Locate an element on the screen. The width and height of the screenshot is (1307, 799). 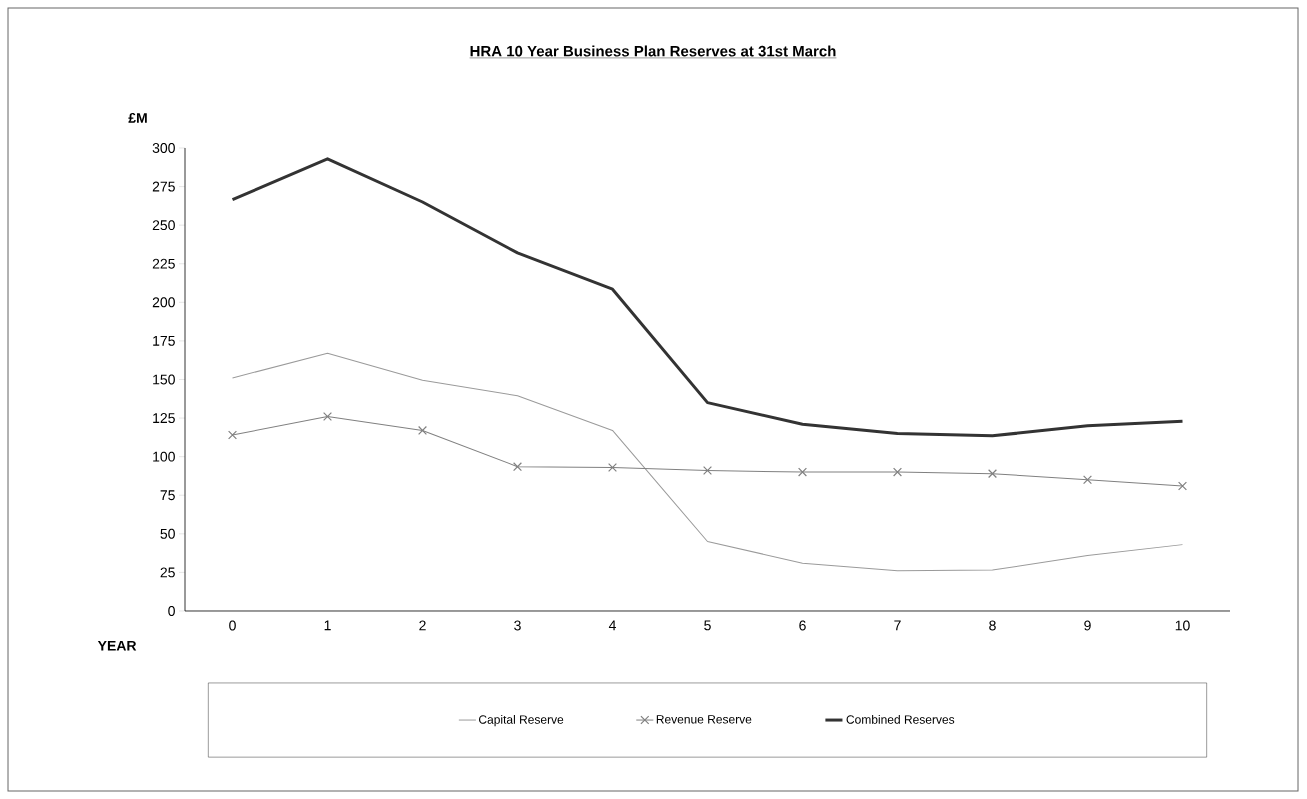
y-tick-label: 250 is located at coordinates (163, 225).